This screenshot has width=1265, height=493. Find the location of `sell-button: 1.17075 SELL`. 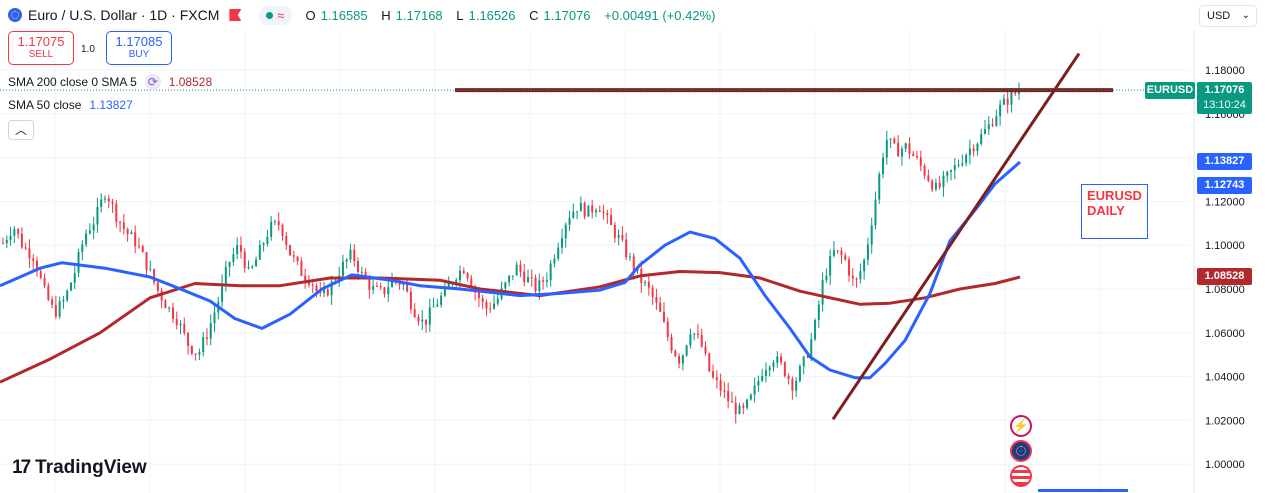

sell-button: 1.17075 SELL is located at coordinates (41, 48).